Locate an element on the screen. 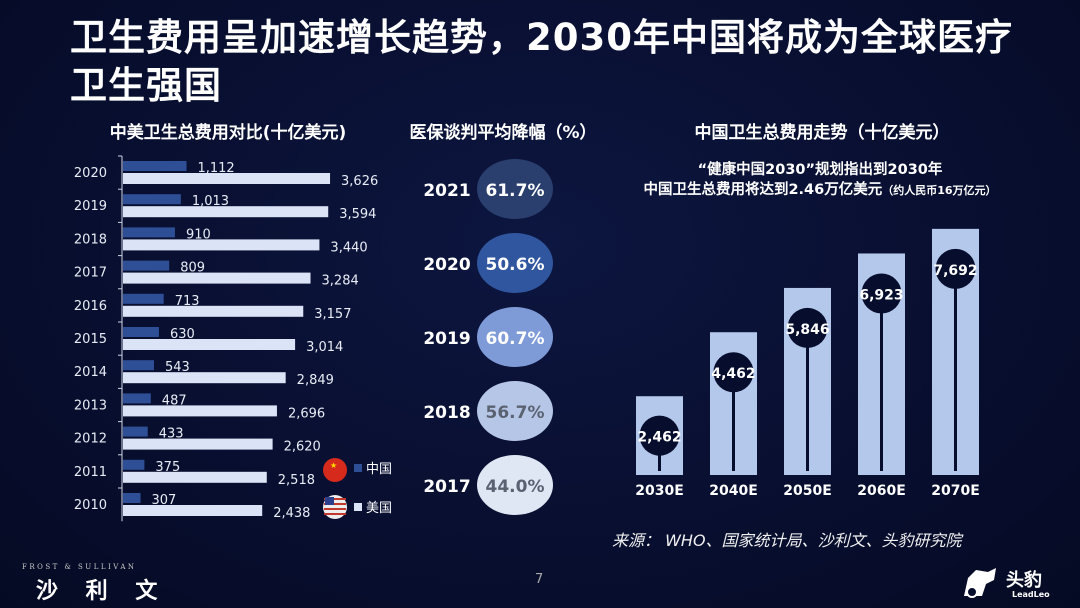 The height and width of the screenshot is (608, 1080). usa-flag-canton is located at coordinates (329, 501).